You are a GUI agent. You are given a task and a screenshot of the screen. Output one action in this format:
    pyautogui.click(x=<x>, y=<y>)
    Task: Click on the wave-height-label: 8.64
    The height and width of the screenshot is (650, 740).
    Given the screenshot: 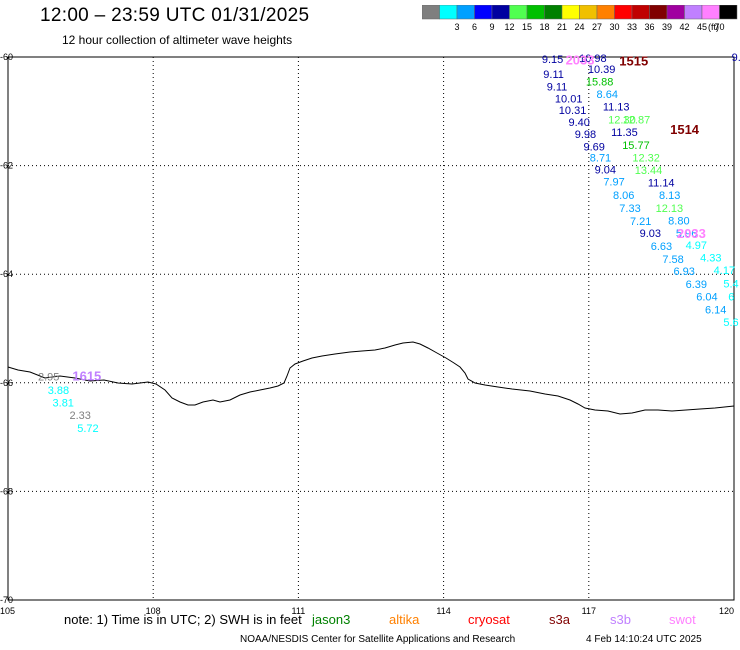 What is the action you would take?
    pyautogui.click(x=607, y=95)
    